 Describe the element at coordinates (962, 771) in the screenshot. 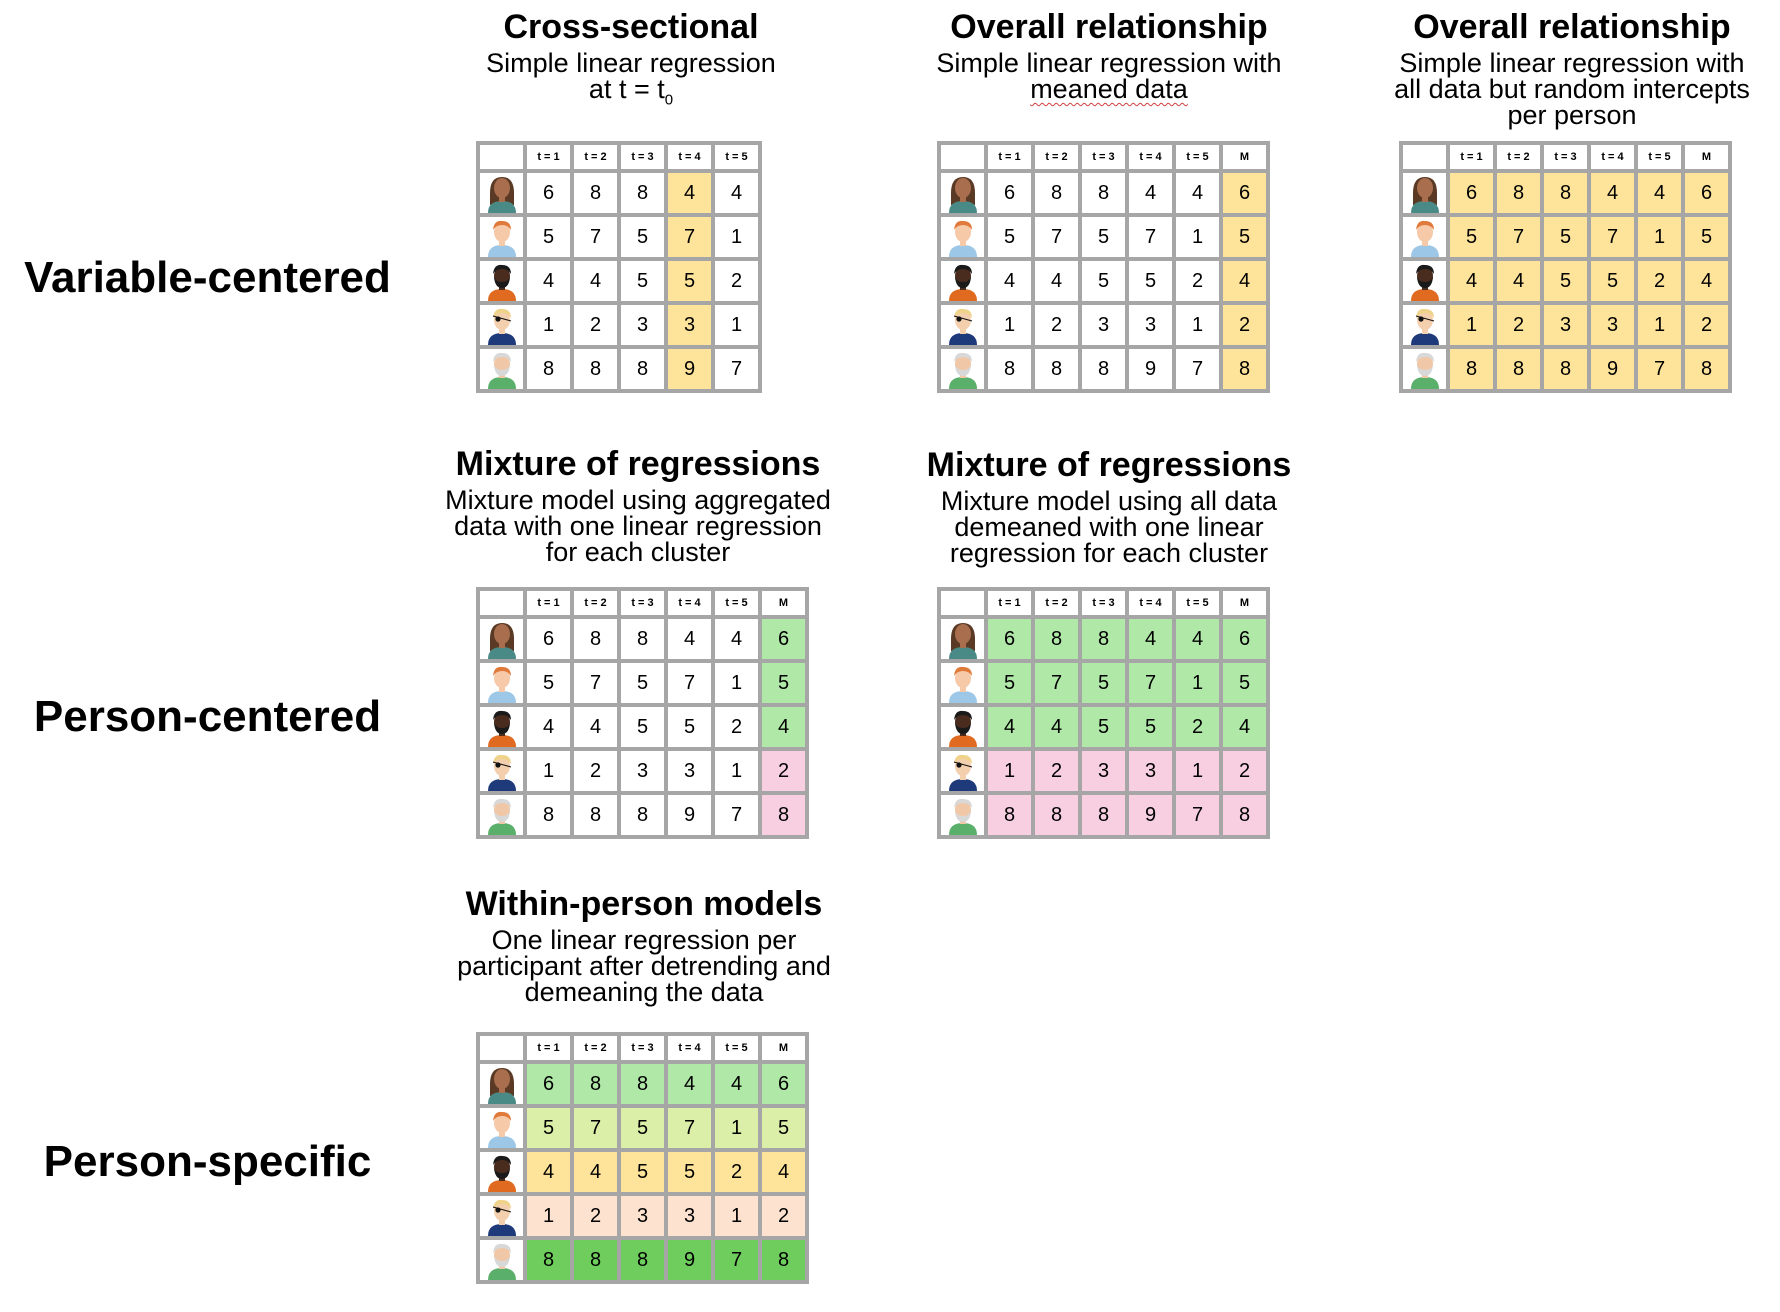

I see `person-4-icon` at that location.